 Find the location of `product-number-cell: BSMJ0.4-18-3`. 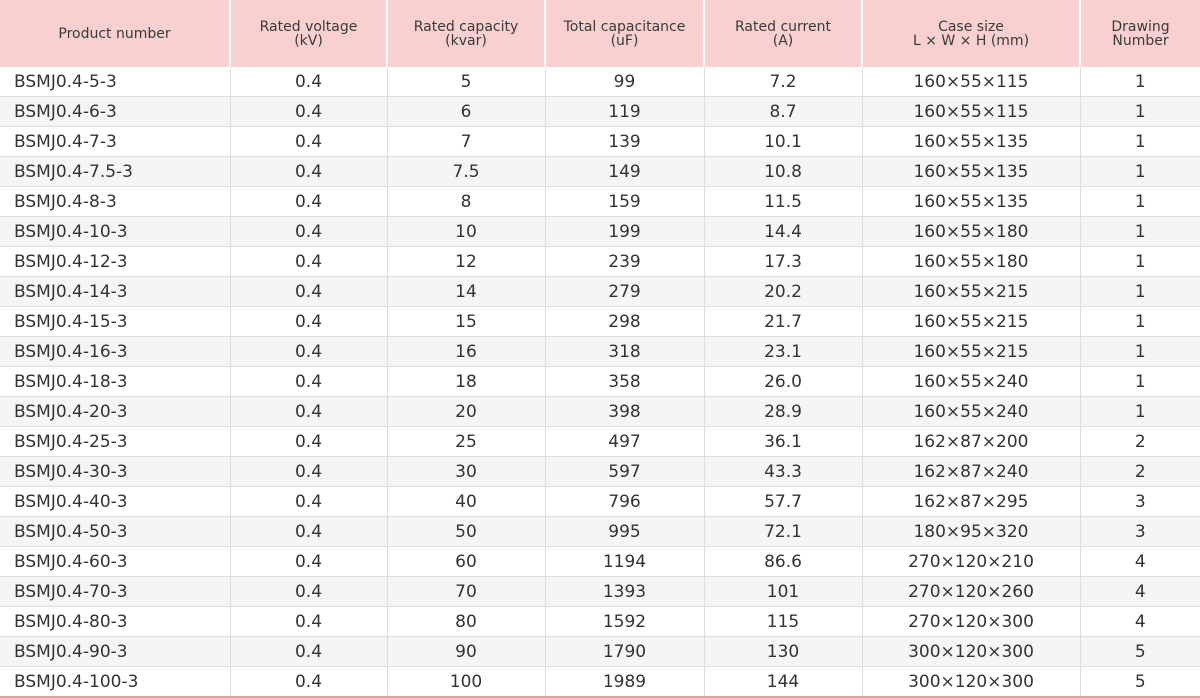

product-number-cell: BSMJ0.4-18-3 is located at coordinates (115, 381).